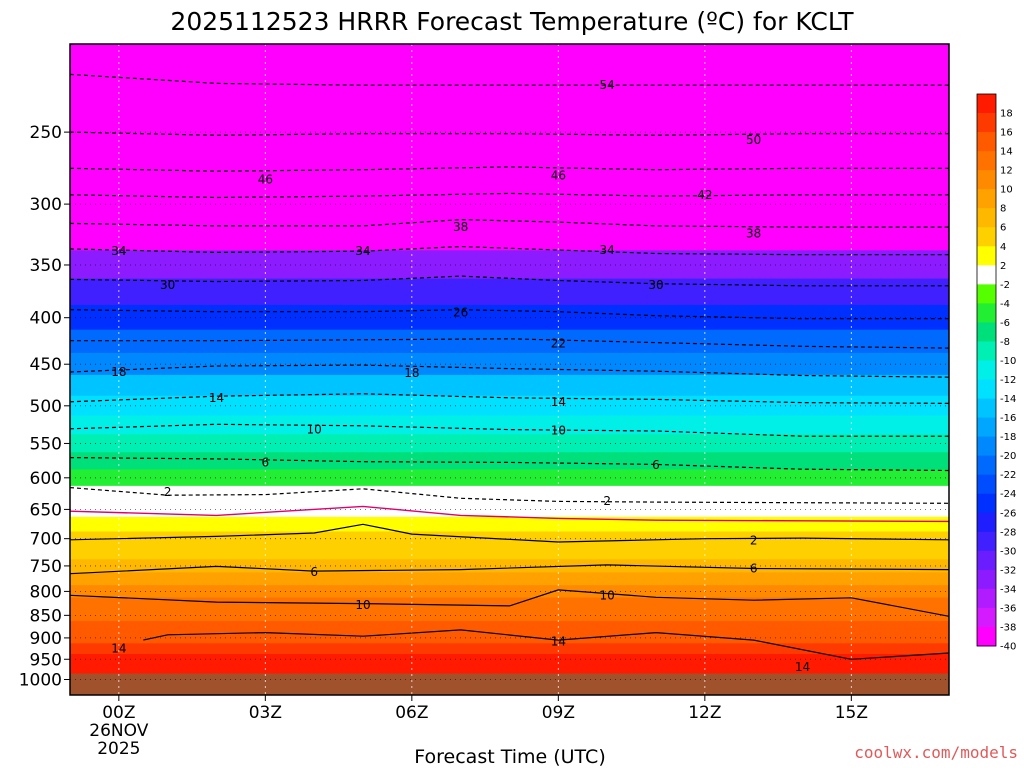 The height and width of the screenshot is (768, 1024). I want to click on colorbar-label: -36, so click(1008, 608).